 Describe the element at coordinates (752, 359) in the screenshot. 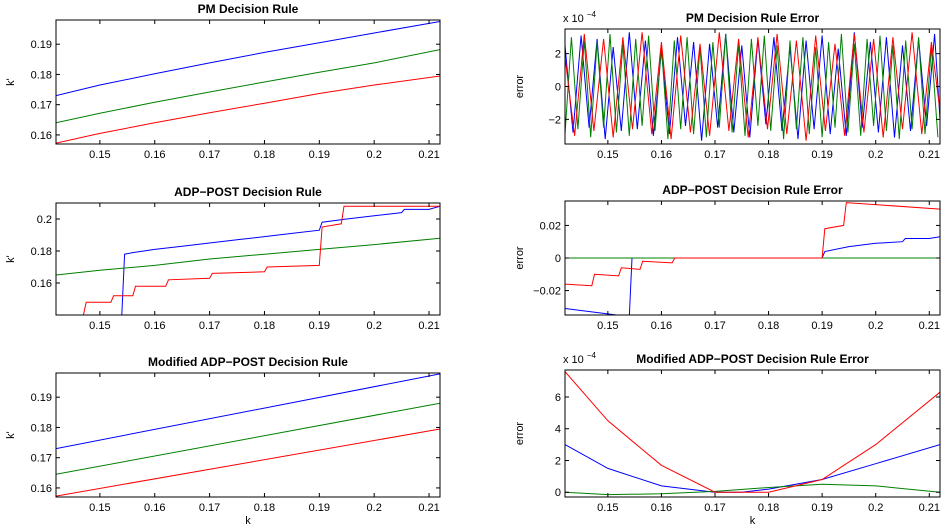

I see `subplot-title: Modified ADP−POST Decision Rule Error` at that location.